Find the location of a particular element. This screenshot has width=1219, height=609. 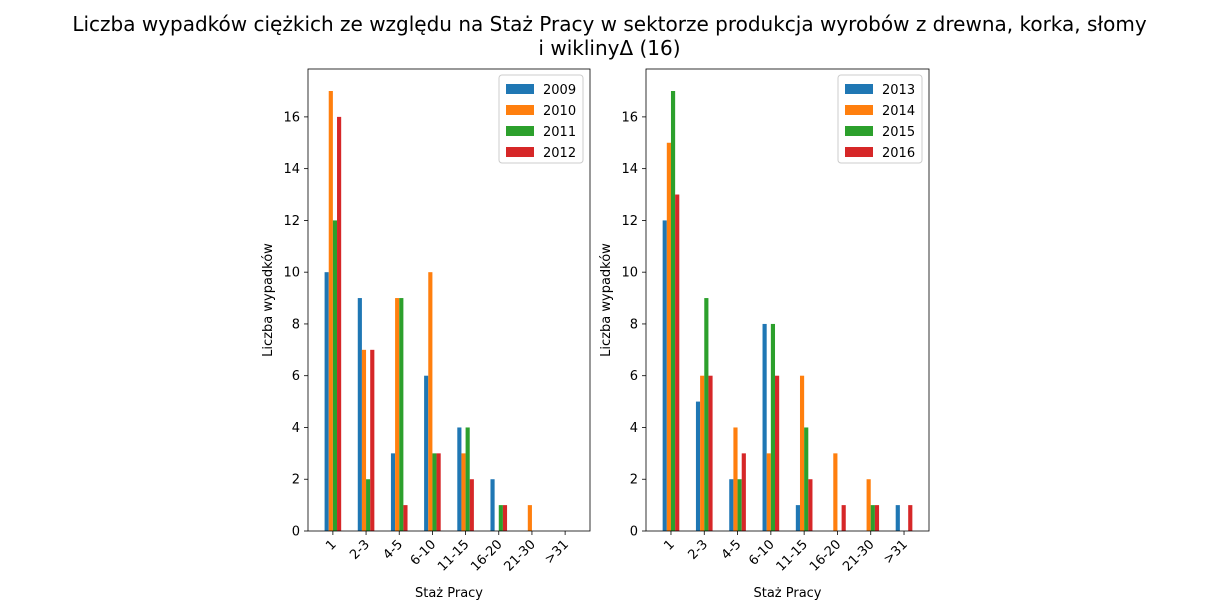

x-tick-label-1: 2-3 is located at coordinates (360, 550).